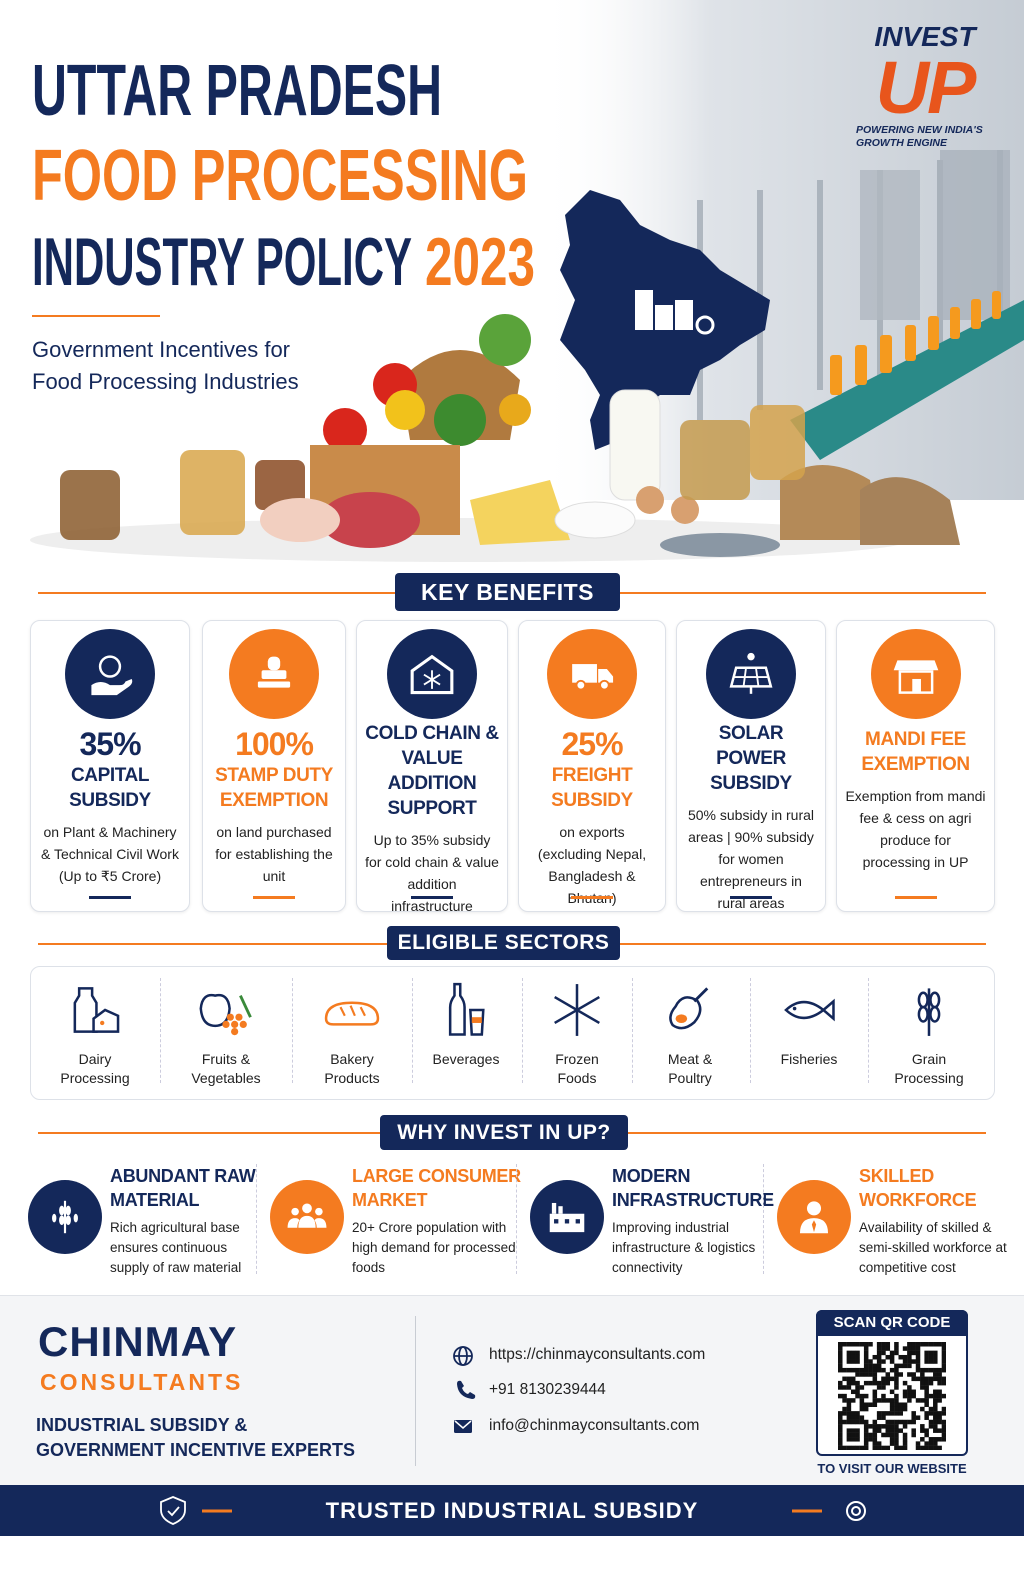 The height and width of the screenshot is (1587, 1024). I want to click on logo-tagline: POWERING NEW INDIA'S GROWTH ENGINE, so click(925, 137).